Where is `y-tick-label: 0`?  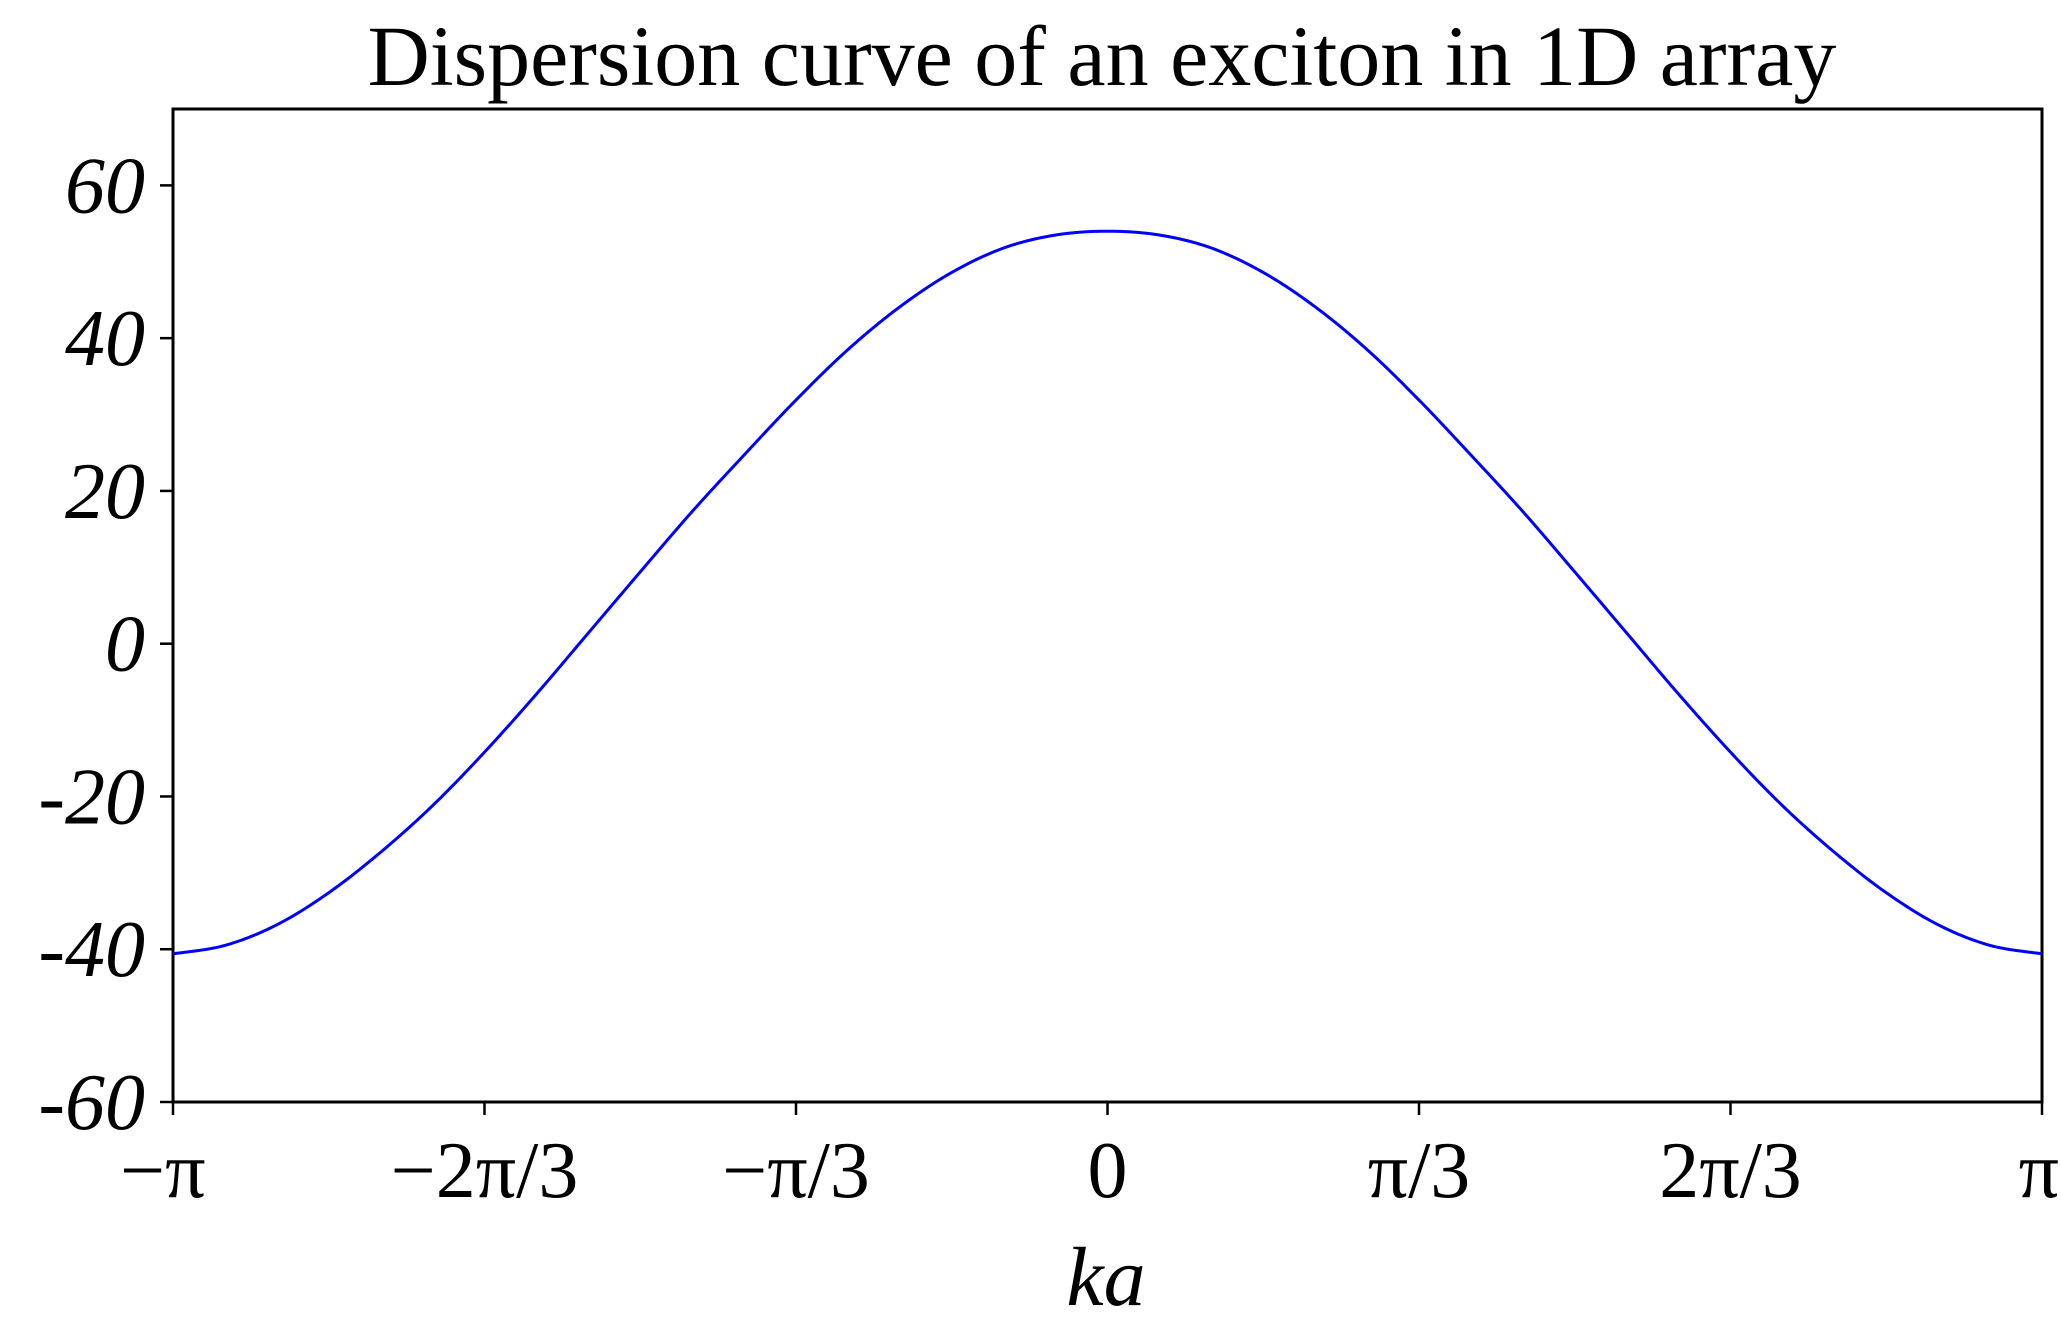 y-tick-label: 0 is located at coordinates (125, 645).